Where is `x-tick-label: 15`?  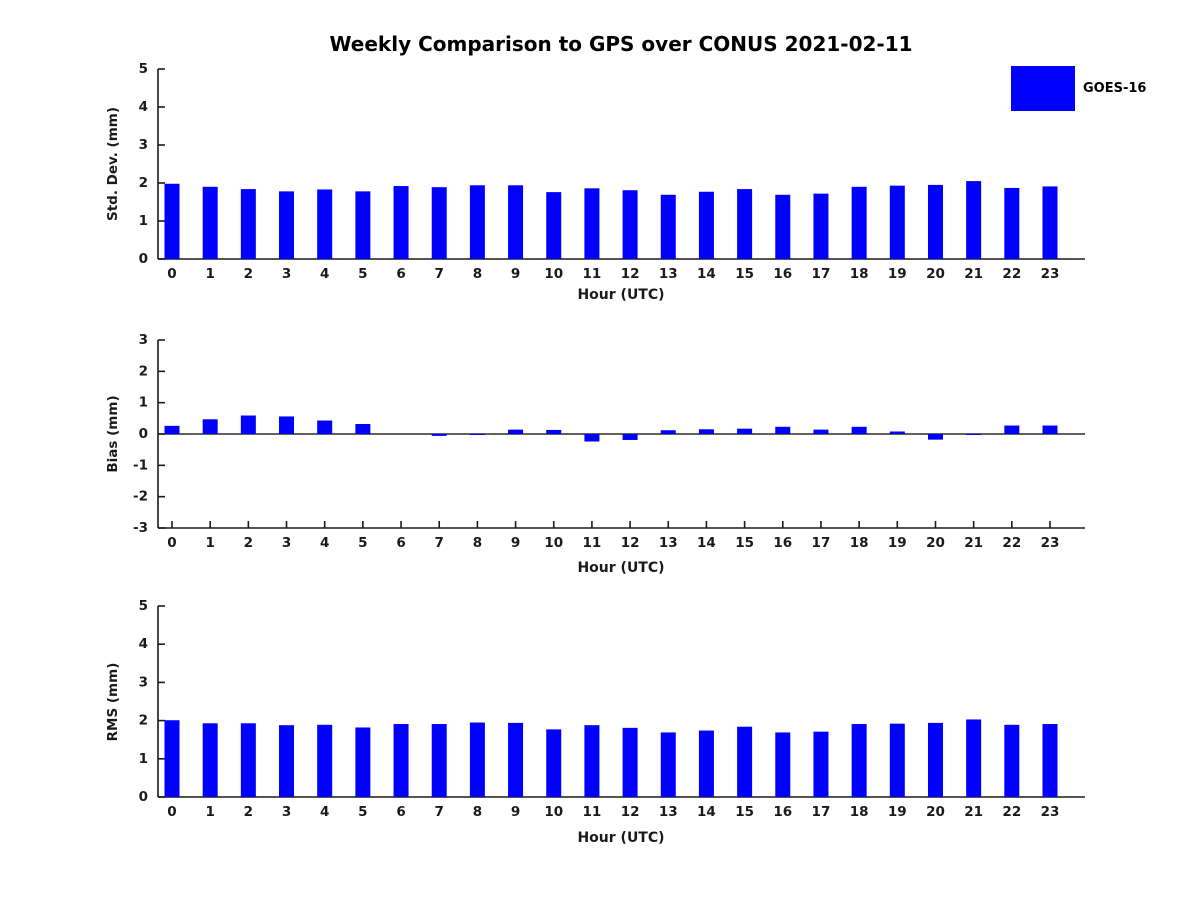
x-tick-label: 15 is located at coordinates (744, 274).